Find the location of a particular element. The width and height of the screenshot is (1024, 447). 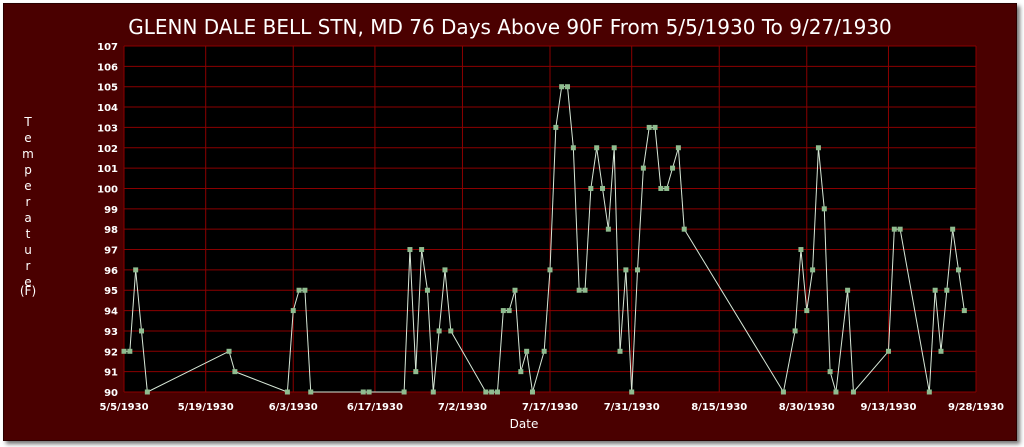

y-tick-label: 92 is located at coordinates (111, 352).